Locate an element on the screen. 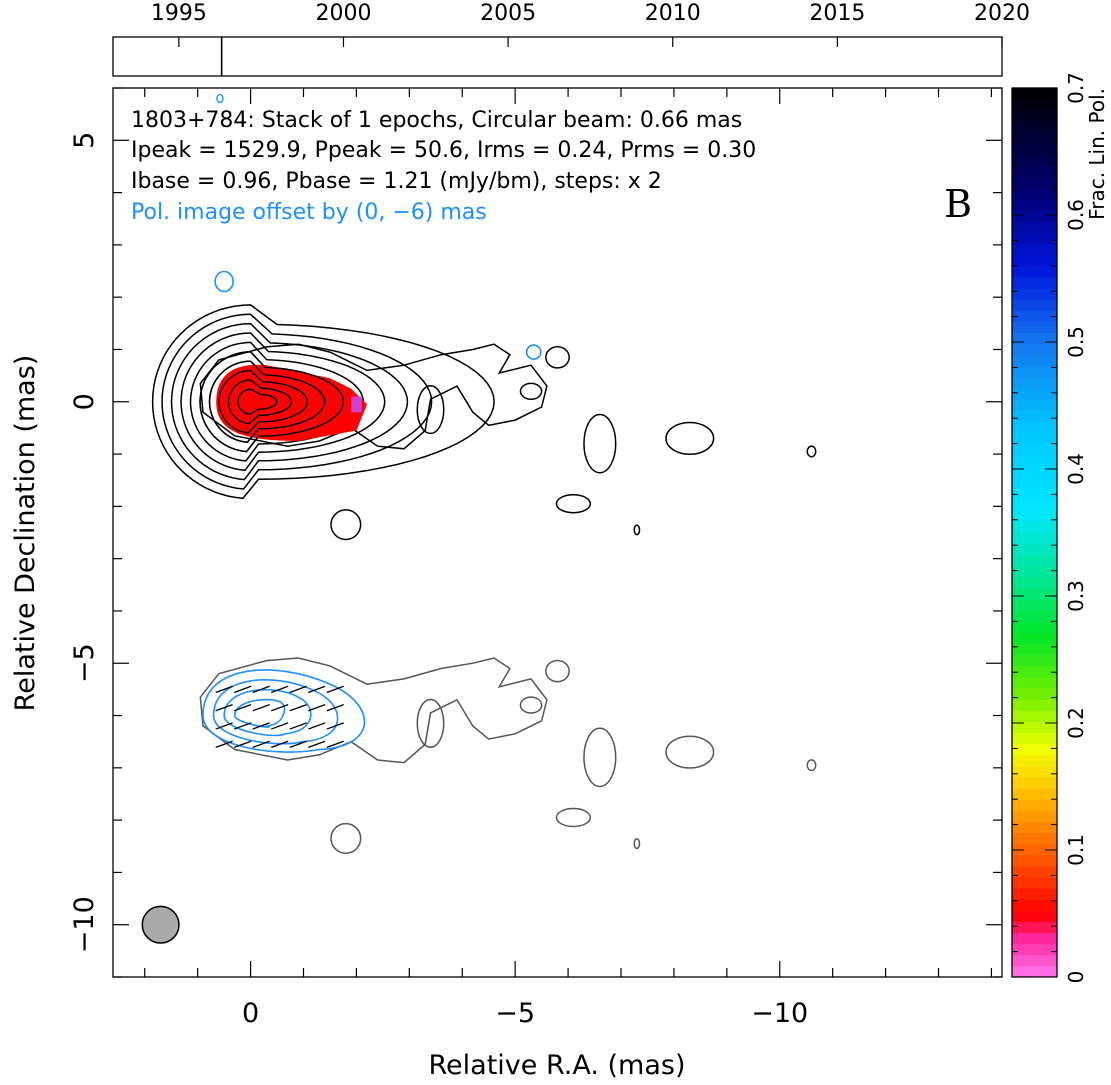  colorbar-tick-label: 0.4 is located at coordinates (1076, 469).